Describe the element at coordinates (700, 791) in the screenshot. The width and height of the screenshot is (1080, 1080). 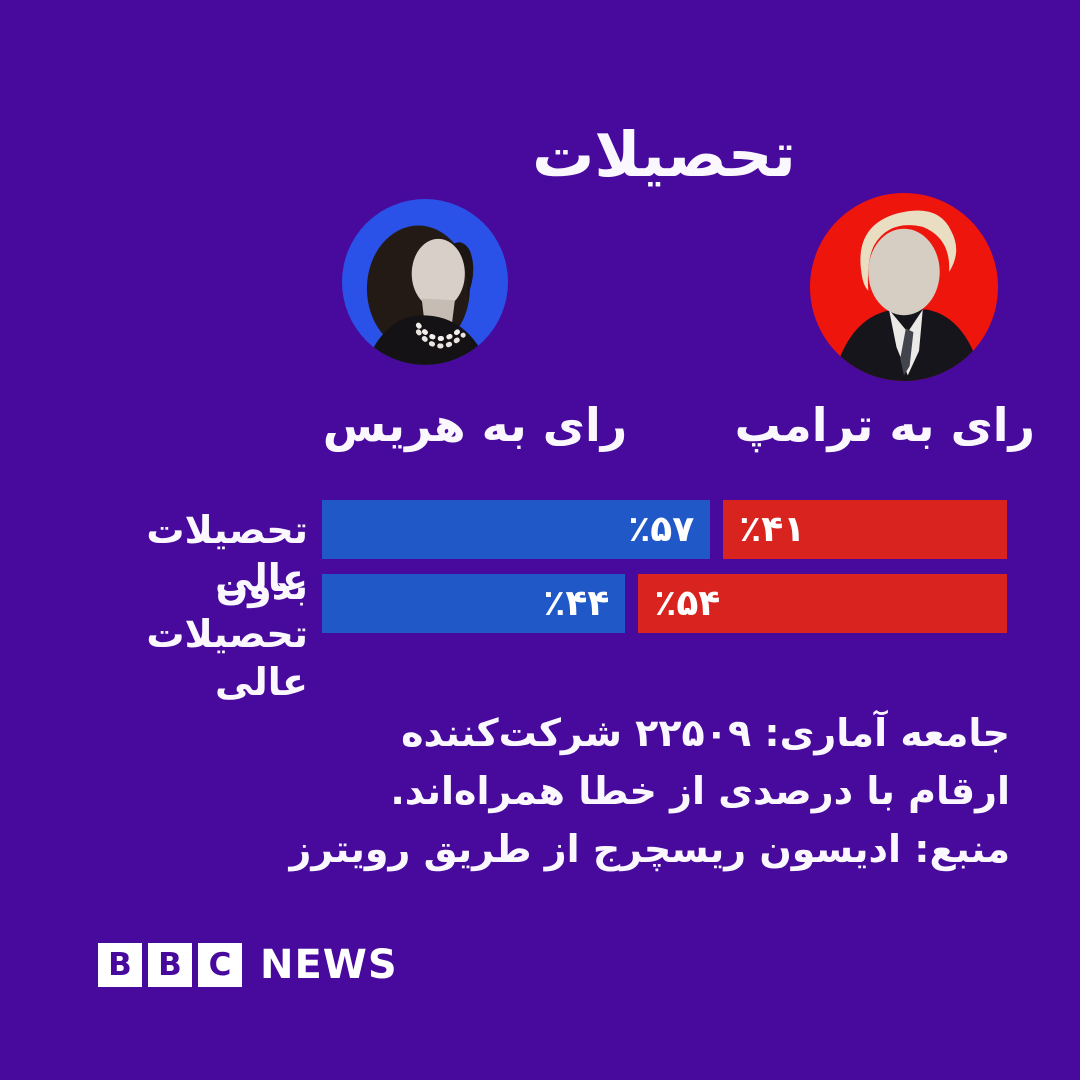
I see `footer-margin-of-error: ارقام با درصدی از خطا همراه‌اند.` at that location.